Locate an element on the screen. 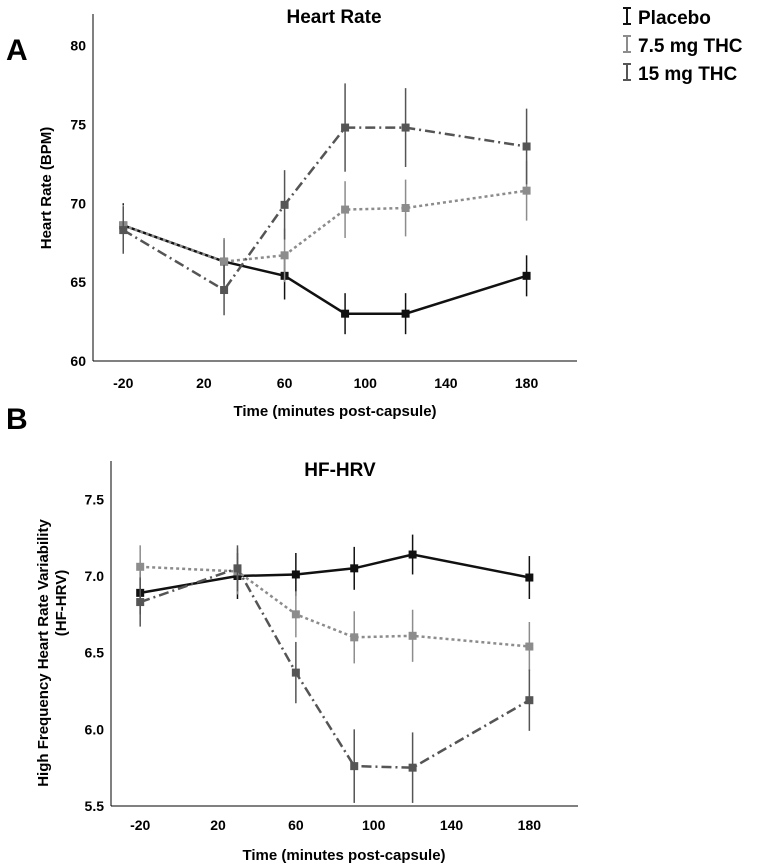 This screenshot has height=867, width=764. y-tick-label: 6.5 is located at coordinates (95, 653).